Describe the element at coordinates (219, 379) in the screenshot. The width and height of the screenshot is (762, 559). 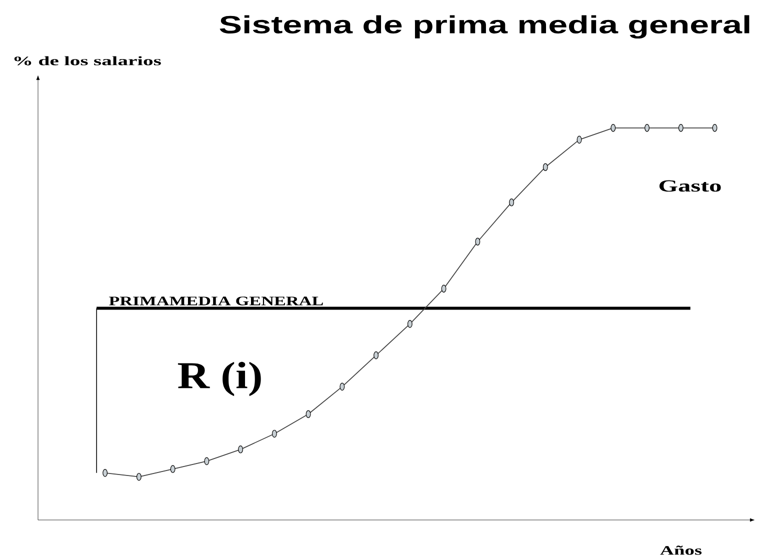
I see `annotation: R (i)` at that location.